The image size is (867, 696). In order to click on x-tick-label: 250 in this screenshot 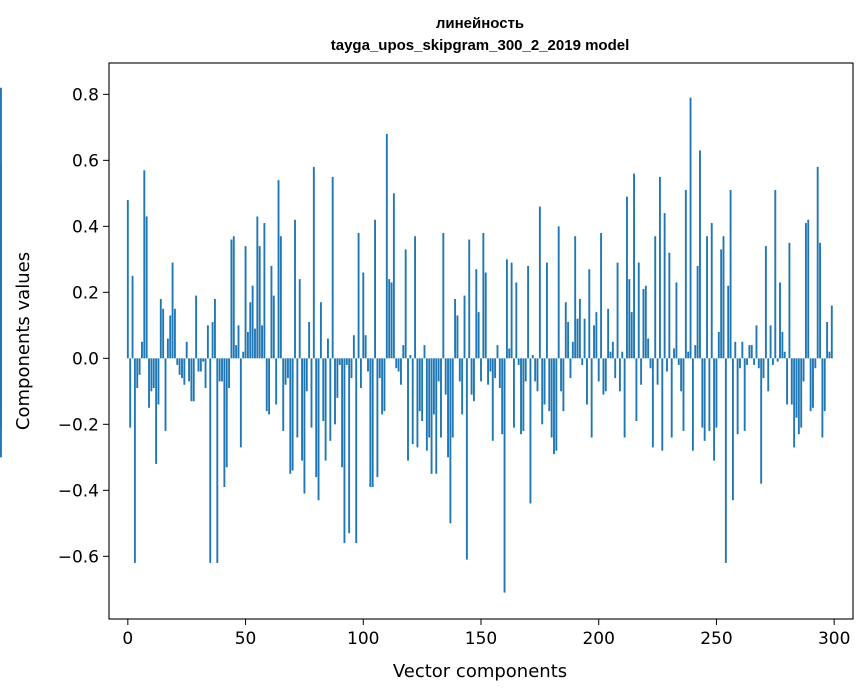, I will do `click(716, 639)`.